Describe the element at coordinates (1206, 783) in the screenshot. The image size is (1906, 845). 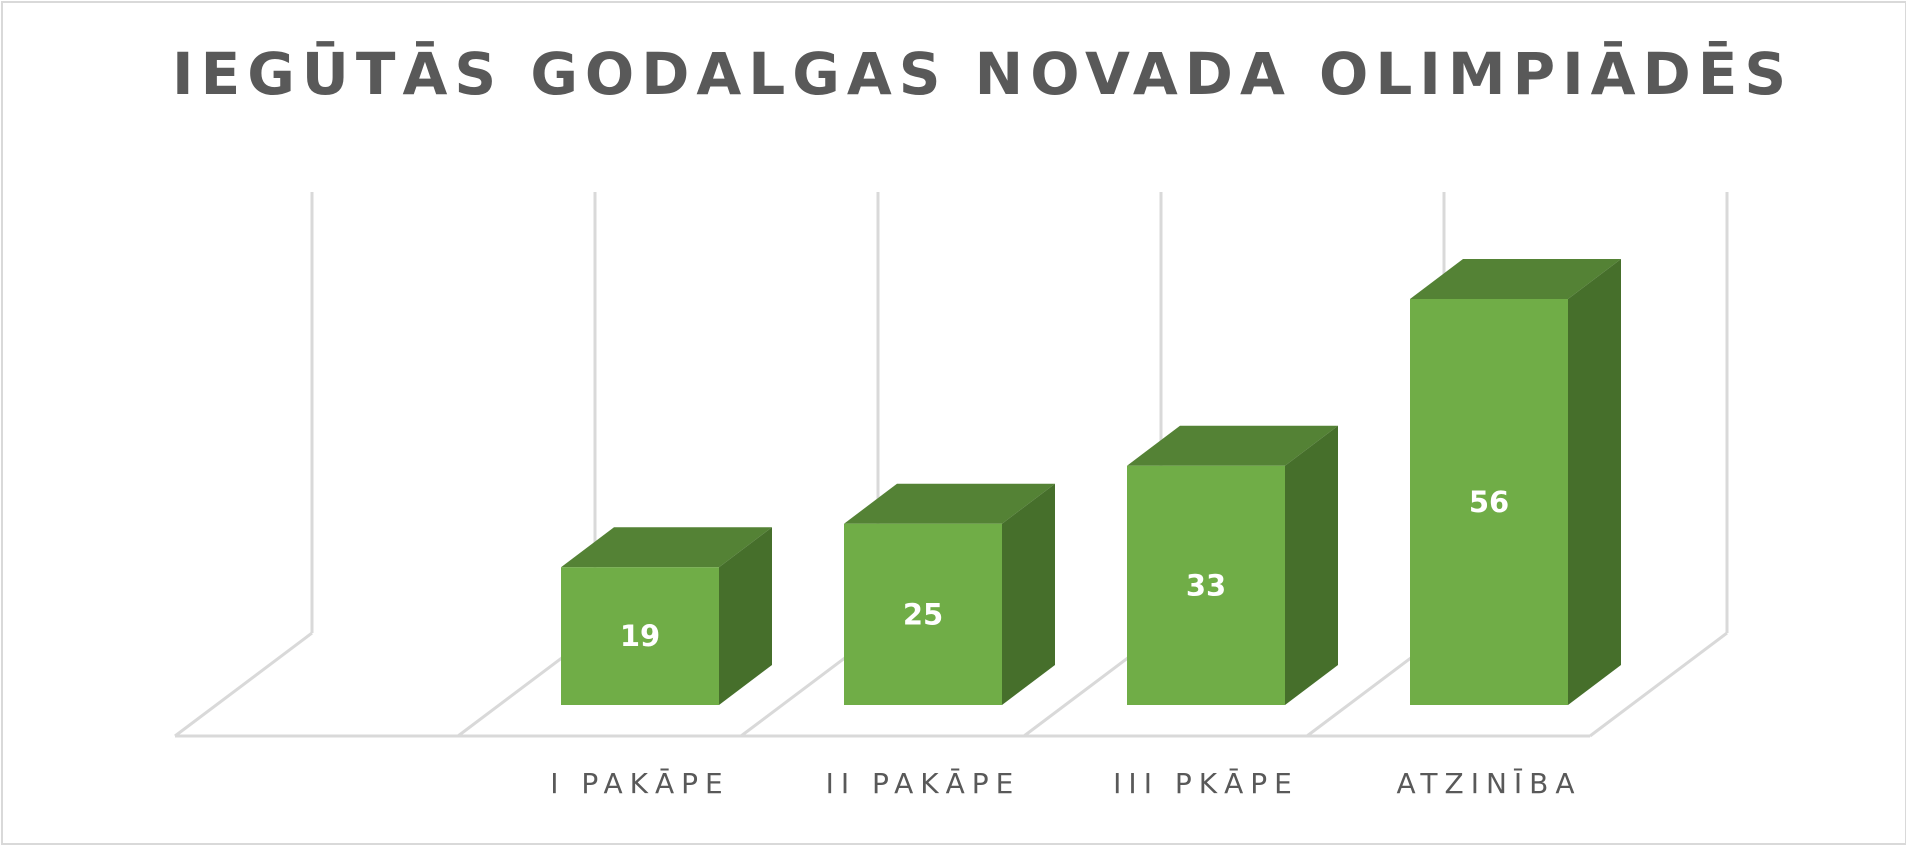
I see `category-label: III PKĀPE` at that location.